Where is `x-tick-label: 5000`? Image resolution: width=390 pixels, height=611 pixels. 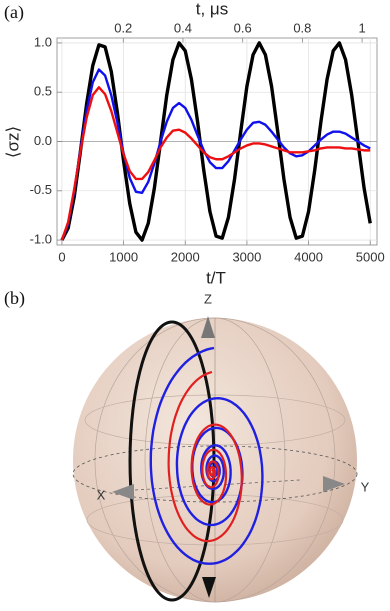 x-tick-label: 5000 is located at coordinates (370, 256).